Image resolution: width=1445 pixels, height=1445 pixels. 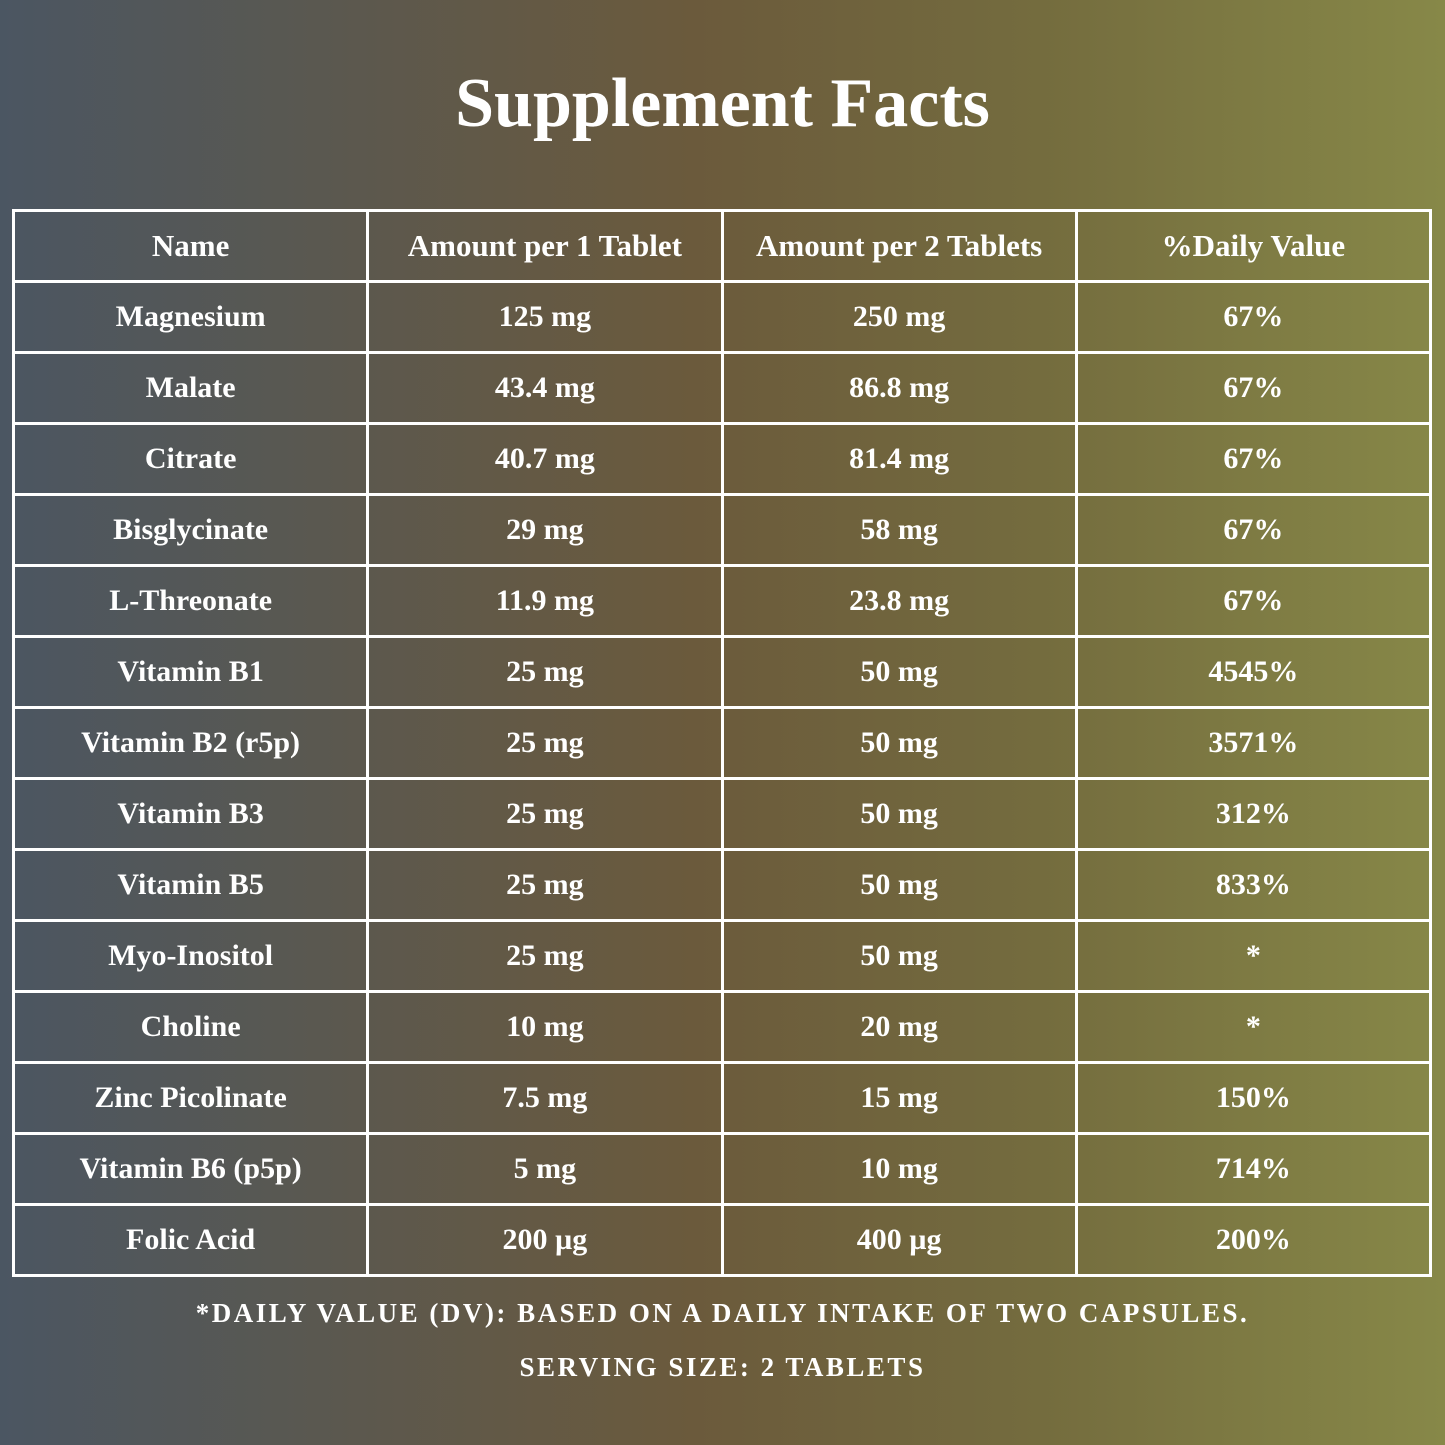 What do you see at coordinates (1253, 672) in the screenshot?
I see `daily-value: 4545%` at bounding box center [1253, 672].